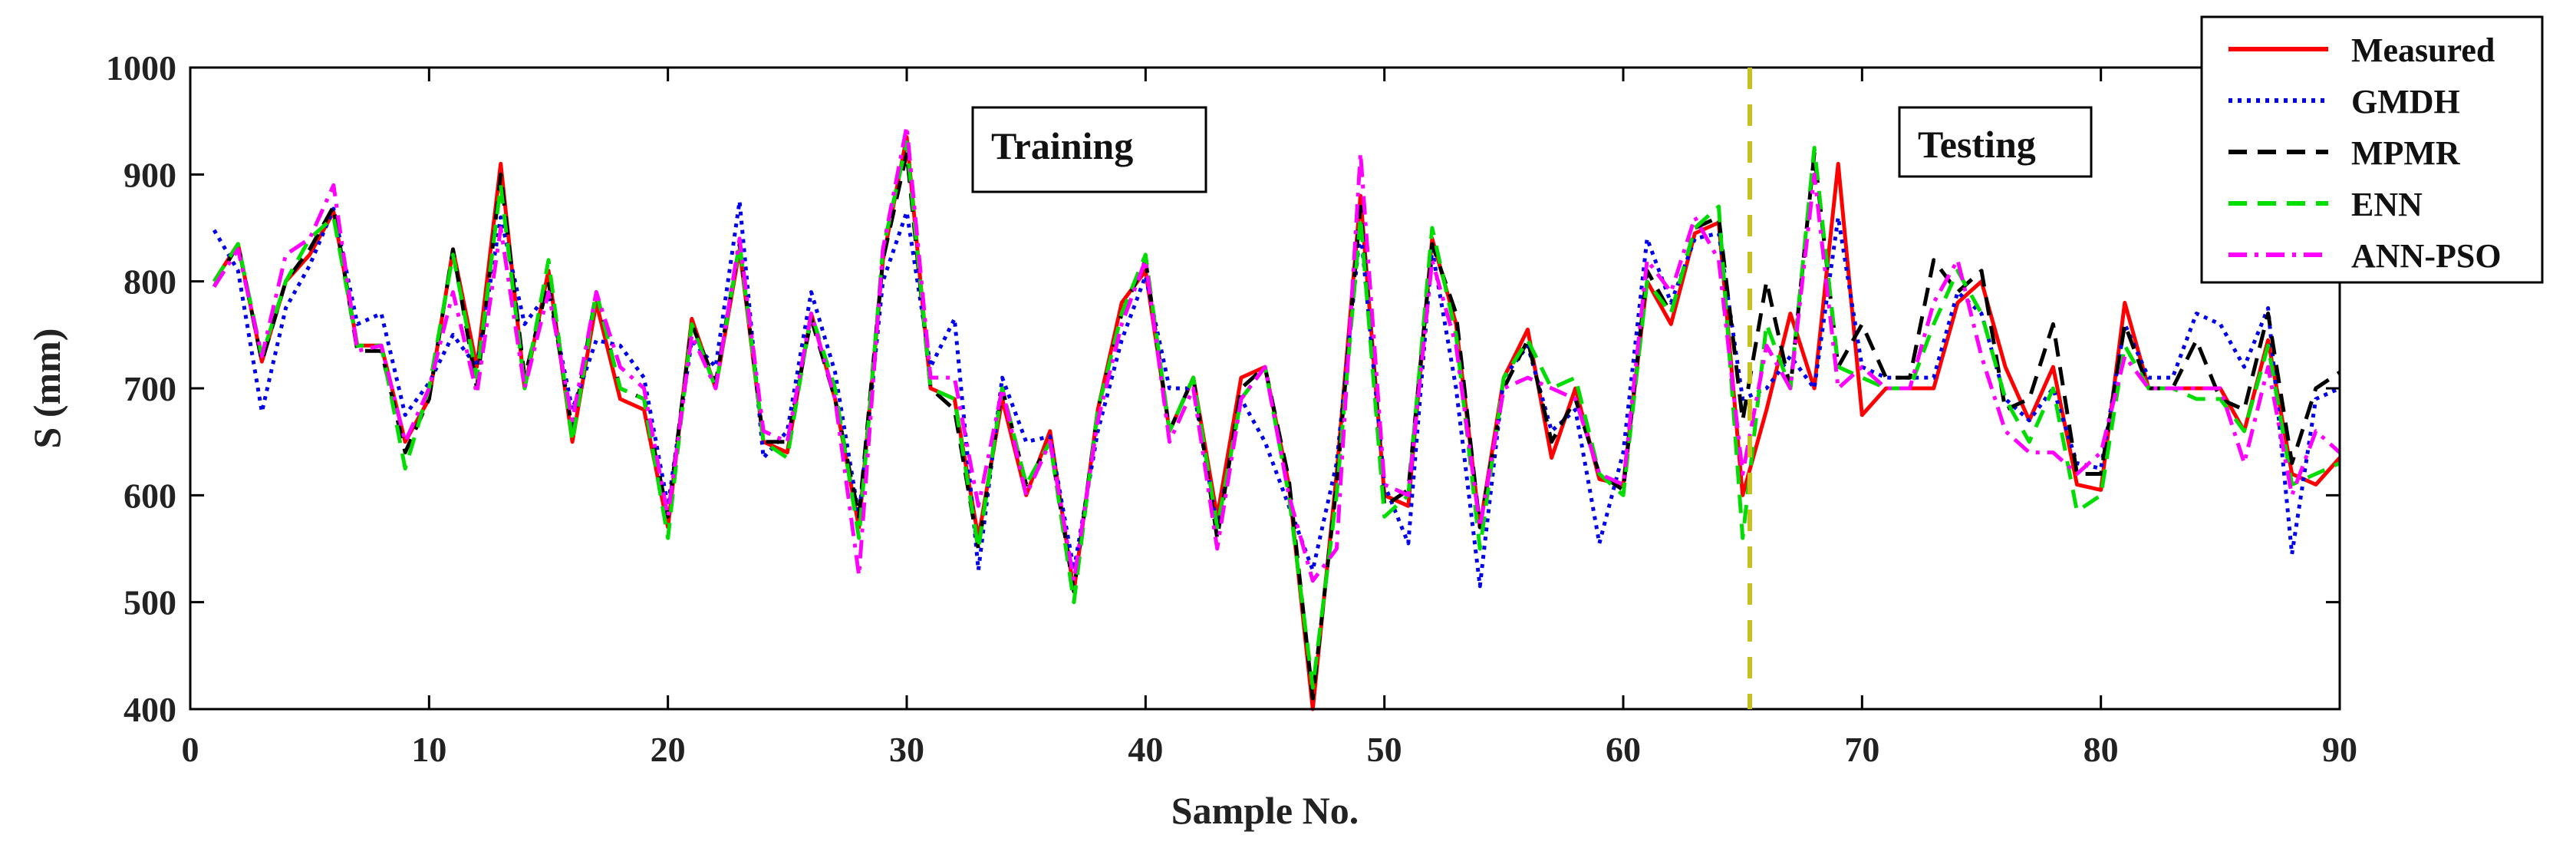  Describe the element at coordinates (46, 388) in the screenshot. I see `y-axis-title: S (mm)` at that location.